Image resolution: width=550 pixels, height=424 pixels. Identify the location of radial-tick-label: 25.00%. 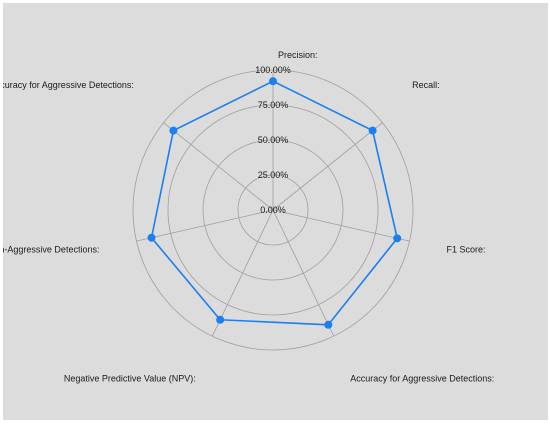
(273, 175).